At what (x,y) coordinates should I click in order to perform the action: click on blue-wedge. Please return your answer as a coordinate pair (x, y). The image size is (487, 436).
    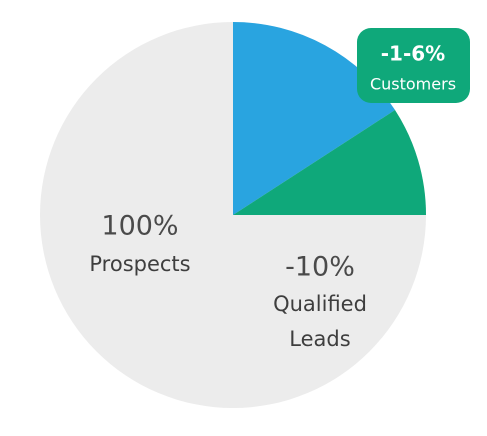
    Looking at the image, I should click on (314, 118).